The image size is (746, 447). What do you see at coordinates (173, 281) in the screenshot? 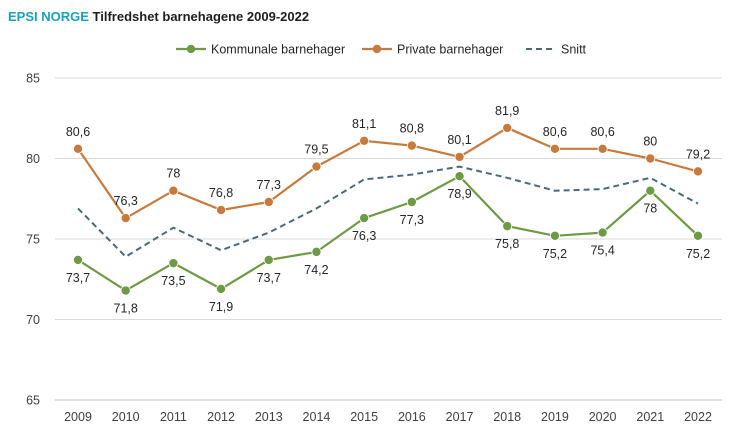
I see `data-label-kommunale: 73,5` at bounding box center [173, 281].